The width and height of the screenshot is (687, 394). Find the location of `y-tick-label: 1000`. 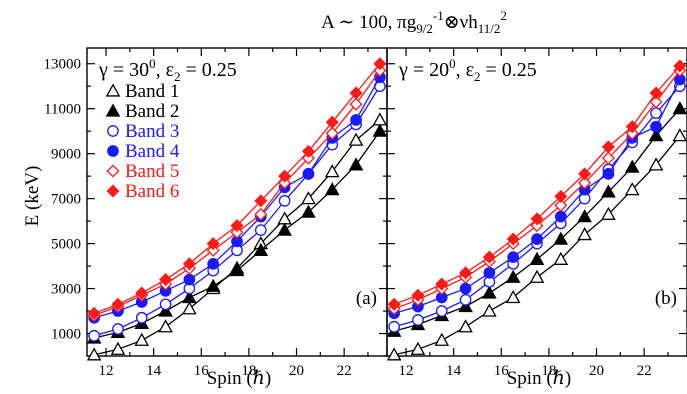

y-tick-label: 1000 is located at coordinates (66, 335).